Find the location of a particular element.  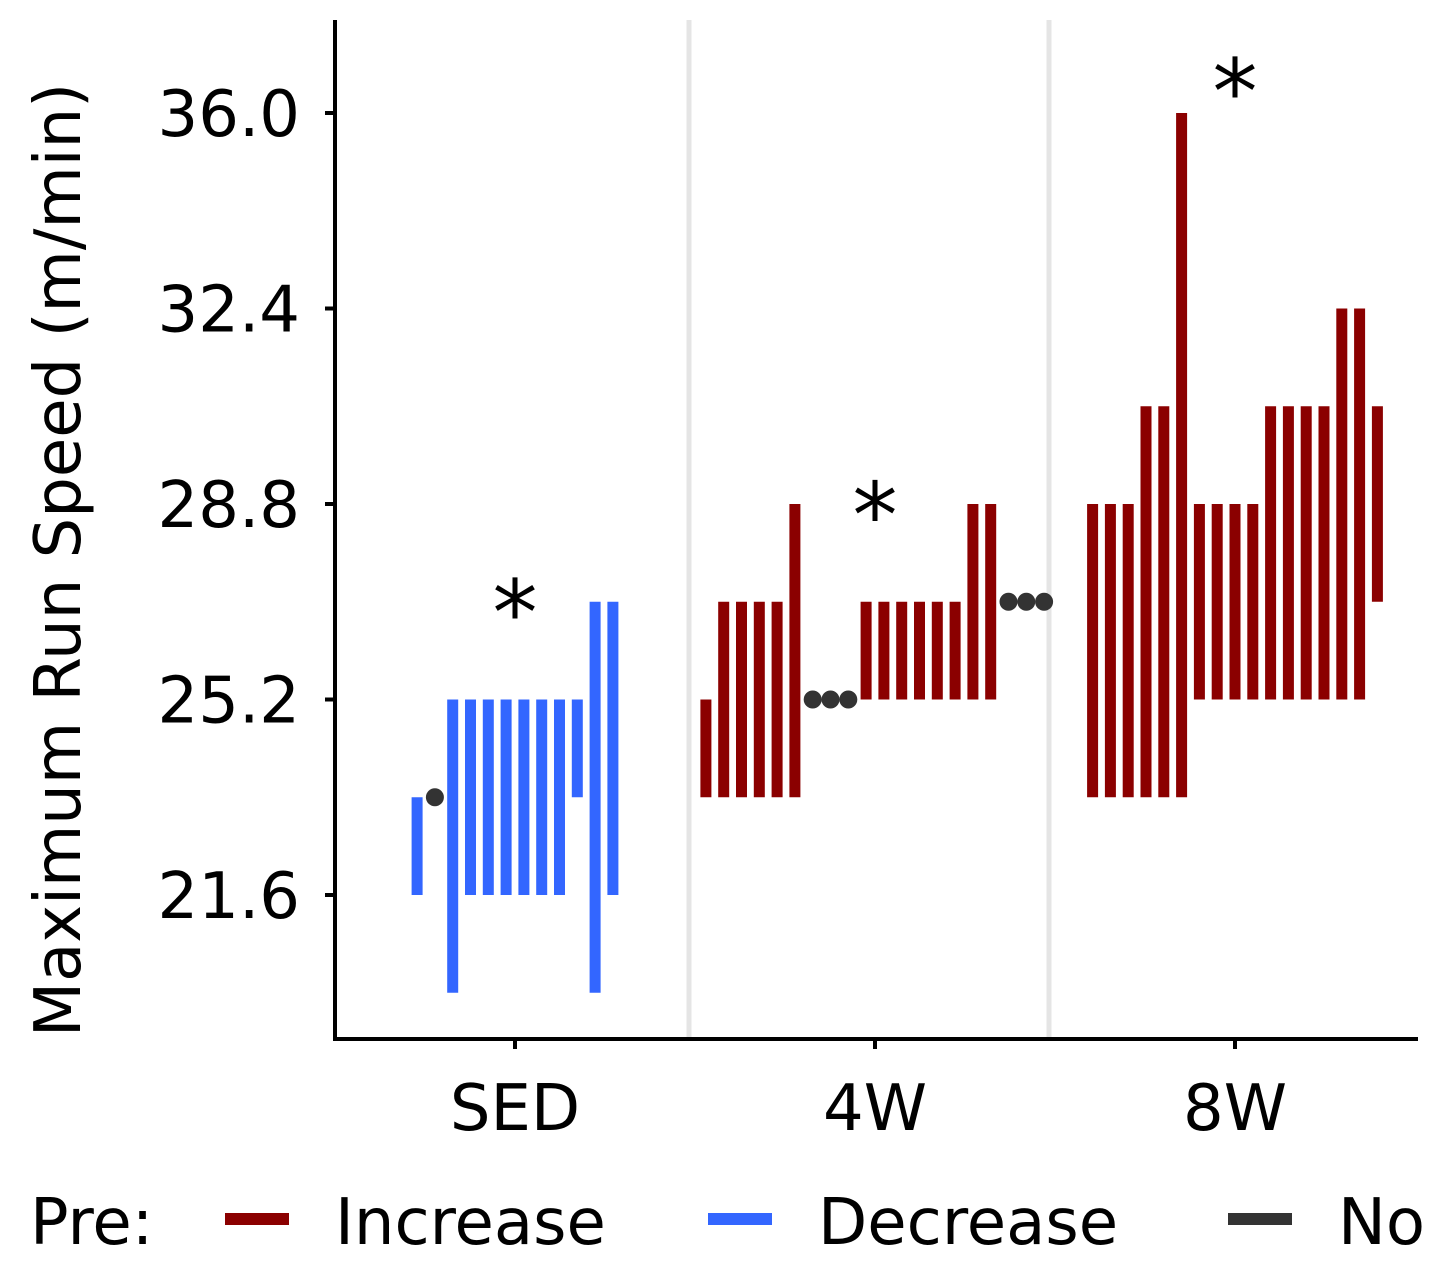

legend-title: Pre: is located at coordinates (91, 1223).